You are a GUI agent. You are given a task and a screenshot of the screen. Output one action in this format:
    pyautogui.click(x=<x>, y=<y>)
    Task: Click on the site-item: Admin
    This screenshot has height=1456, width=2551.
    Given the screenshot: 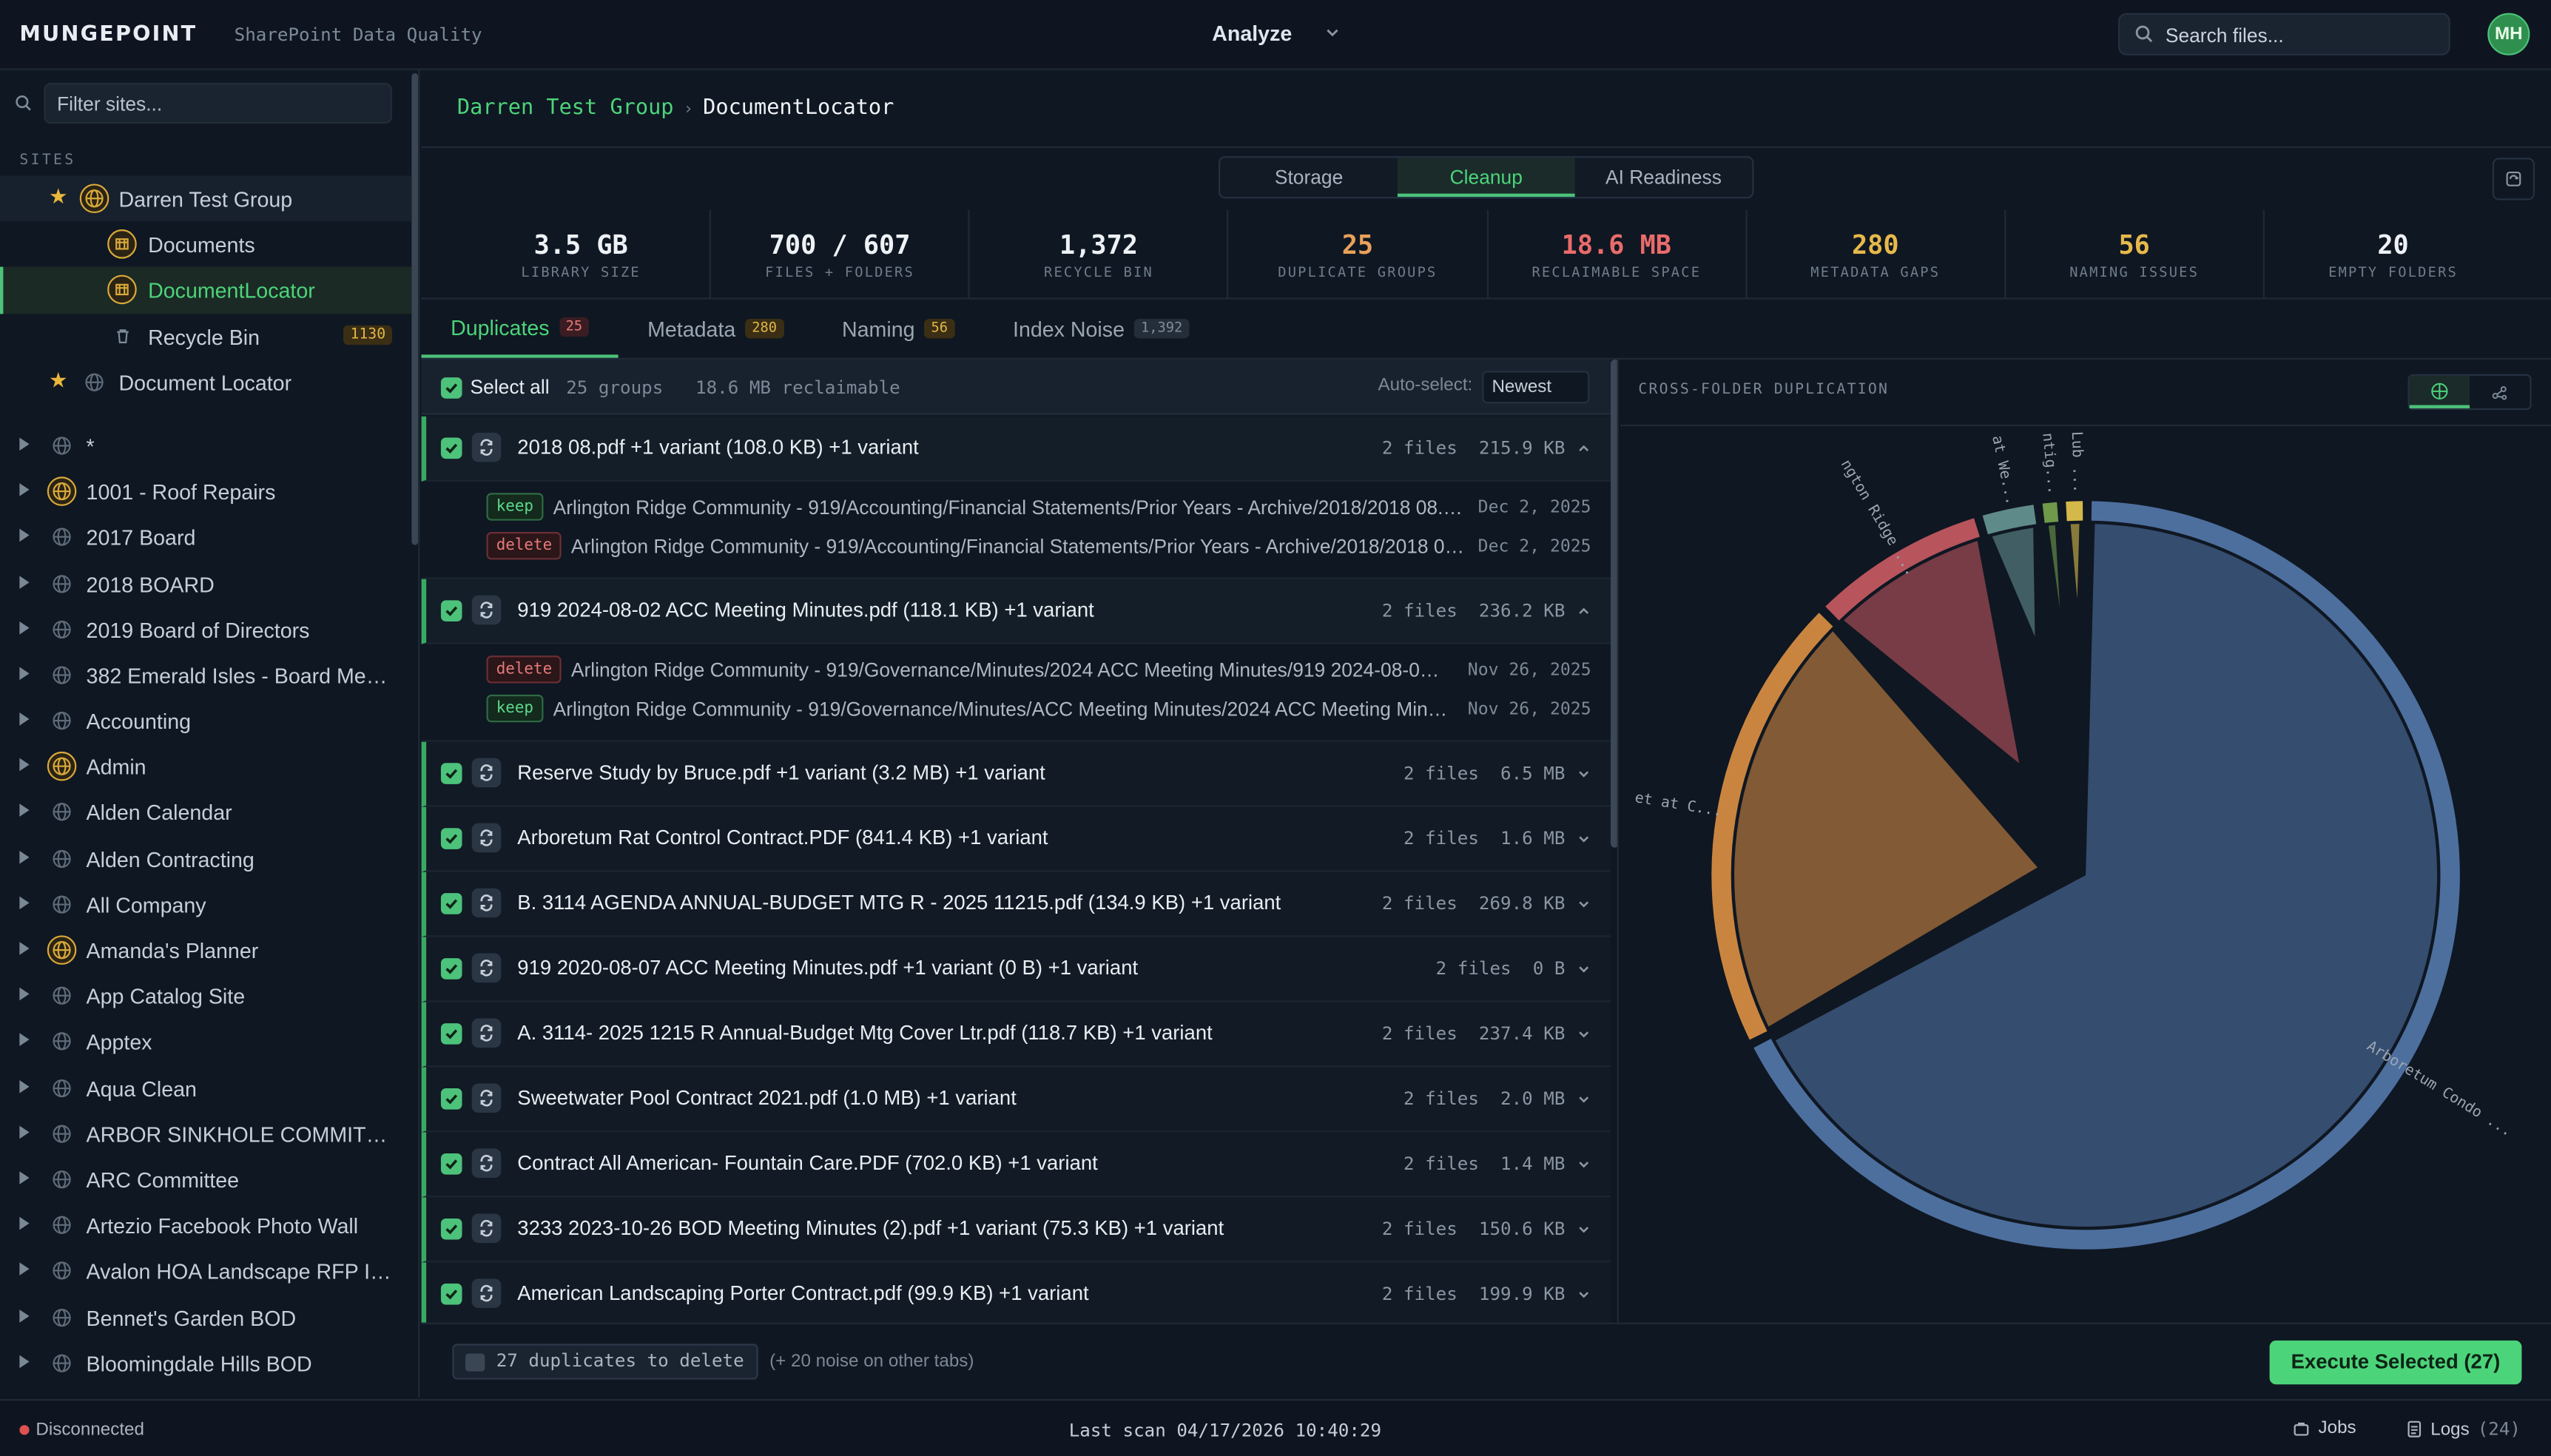 What is the action you would take?
    pyautogui.click(x=205, y=767)
    